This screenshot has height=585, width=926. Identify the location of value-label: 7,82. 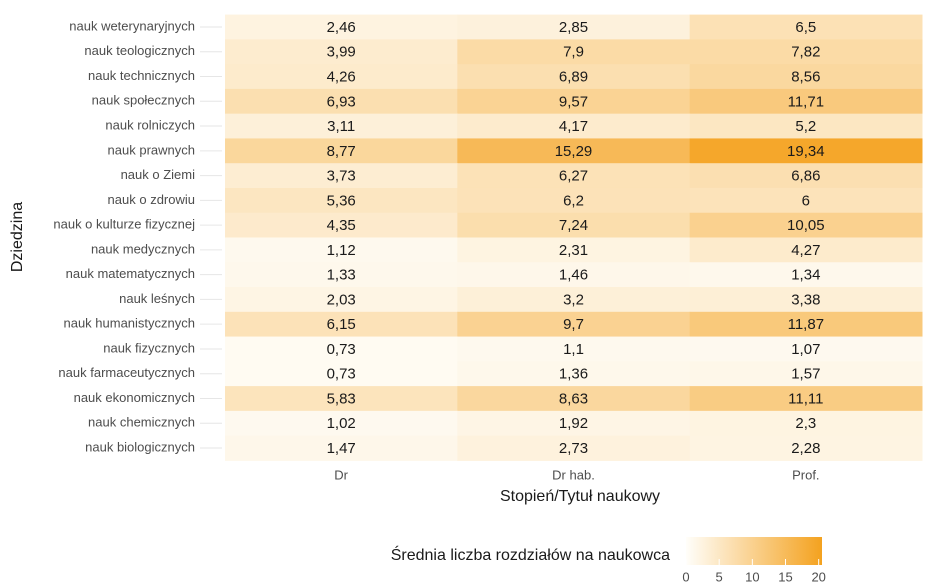
(805, 52).